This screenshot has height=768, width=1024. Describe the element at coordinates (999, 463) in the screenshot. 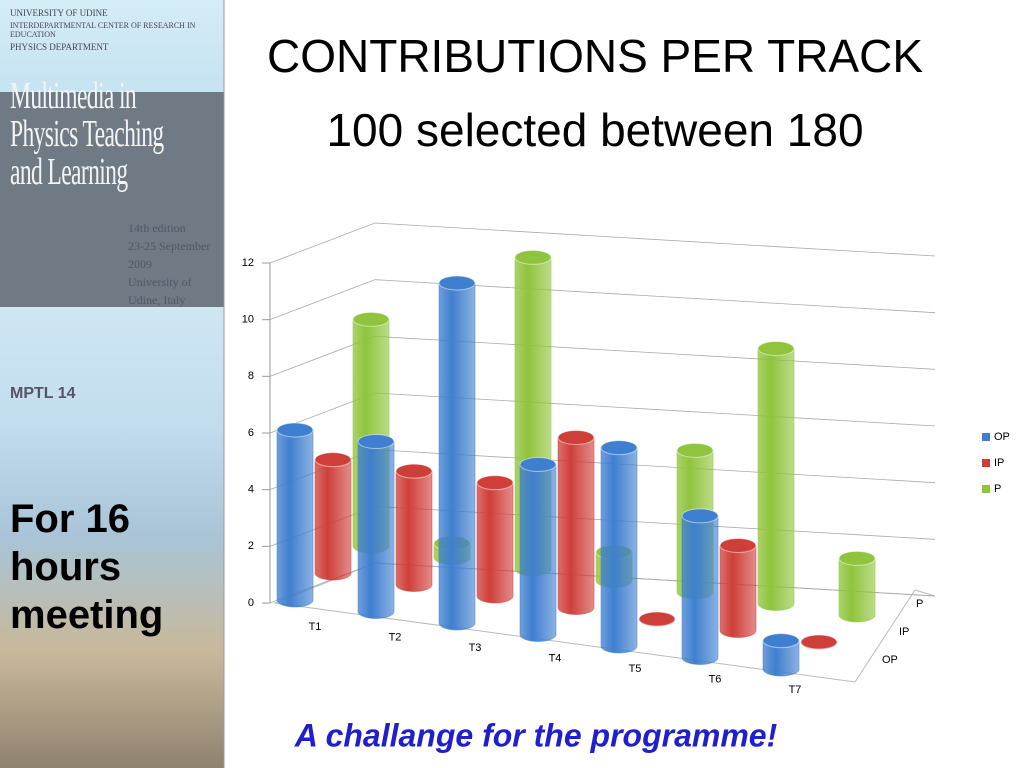

I see `legend-label: IP` at that location.